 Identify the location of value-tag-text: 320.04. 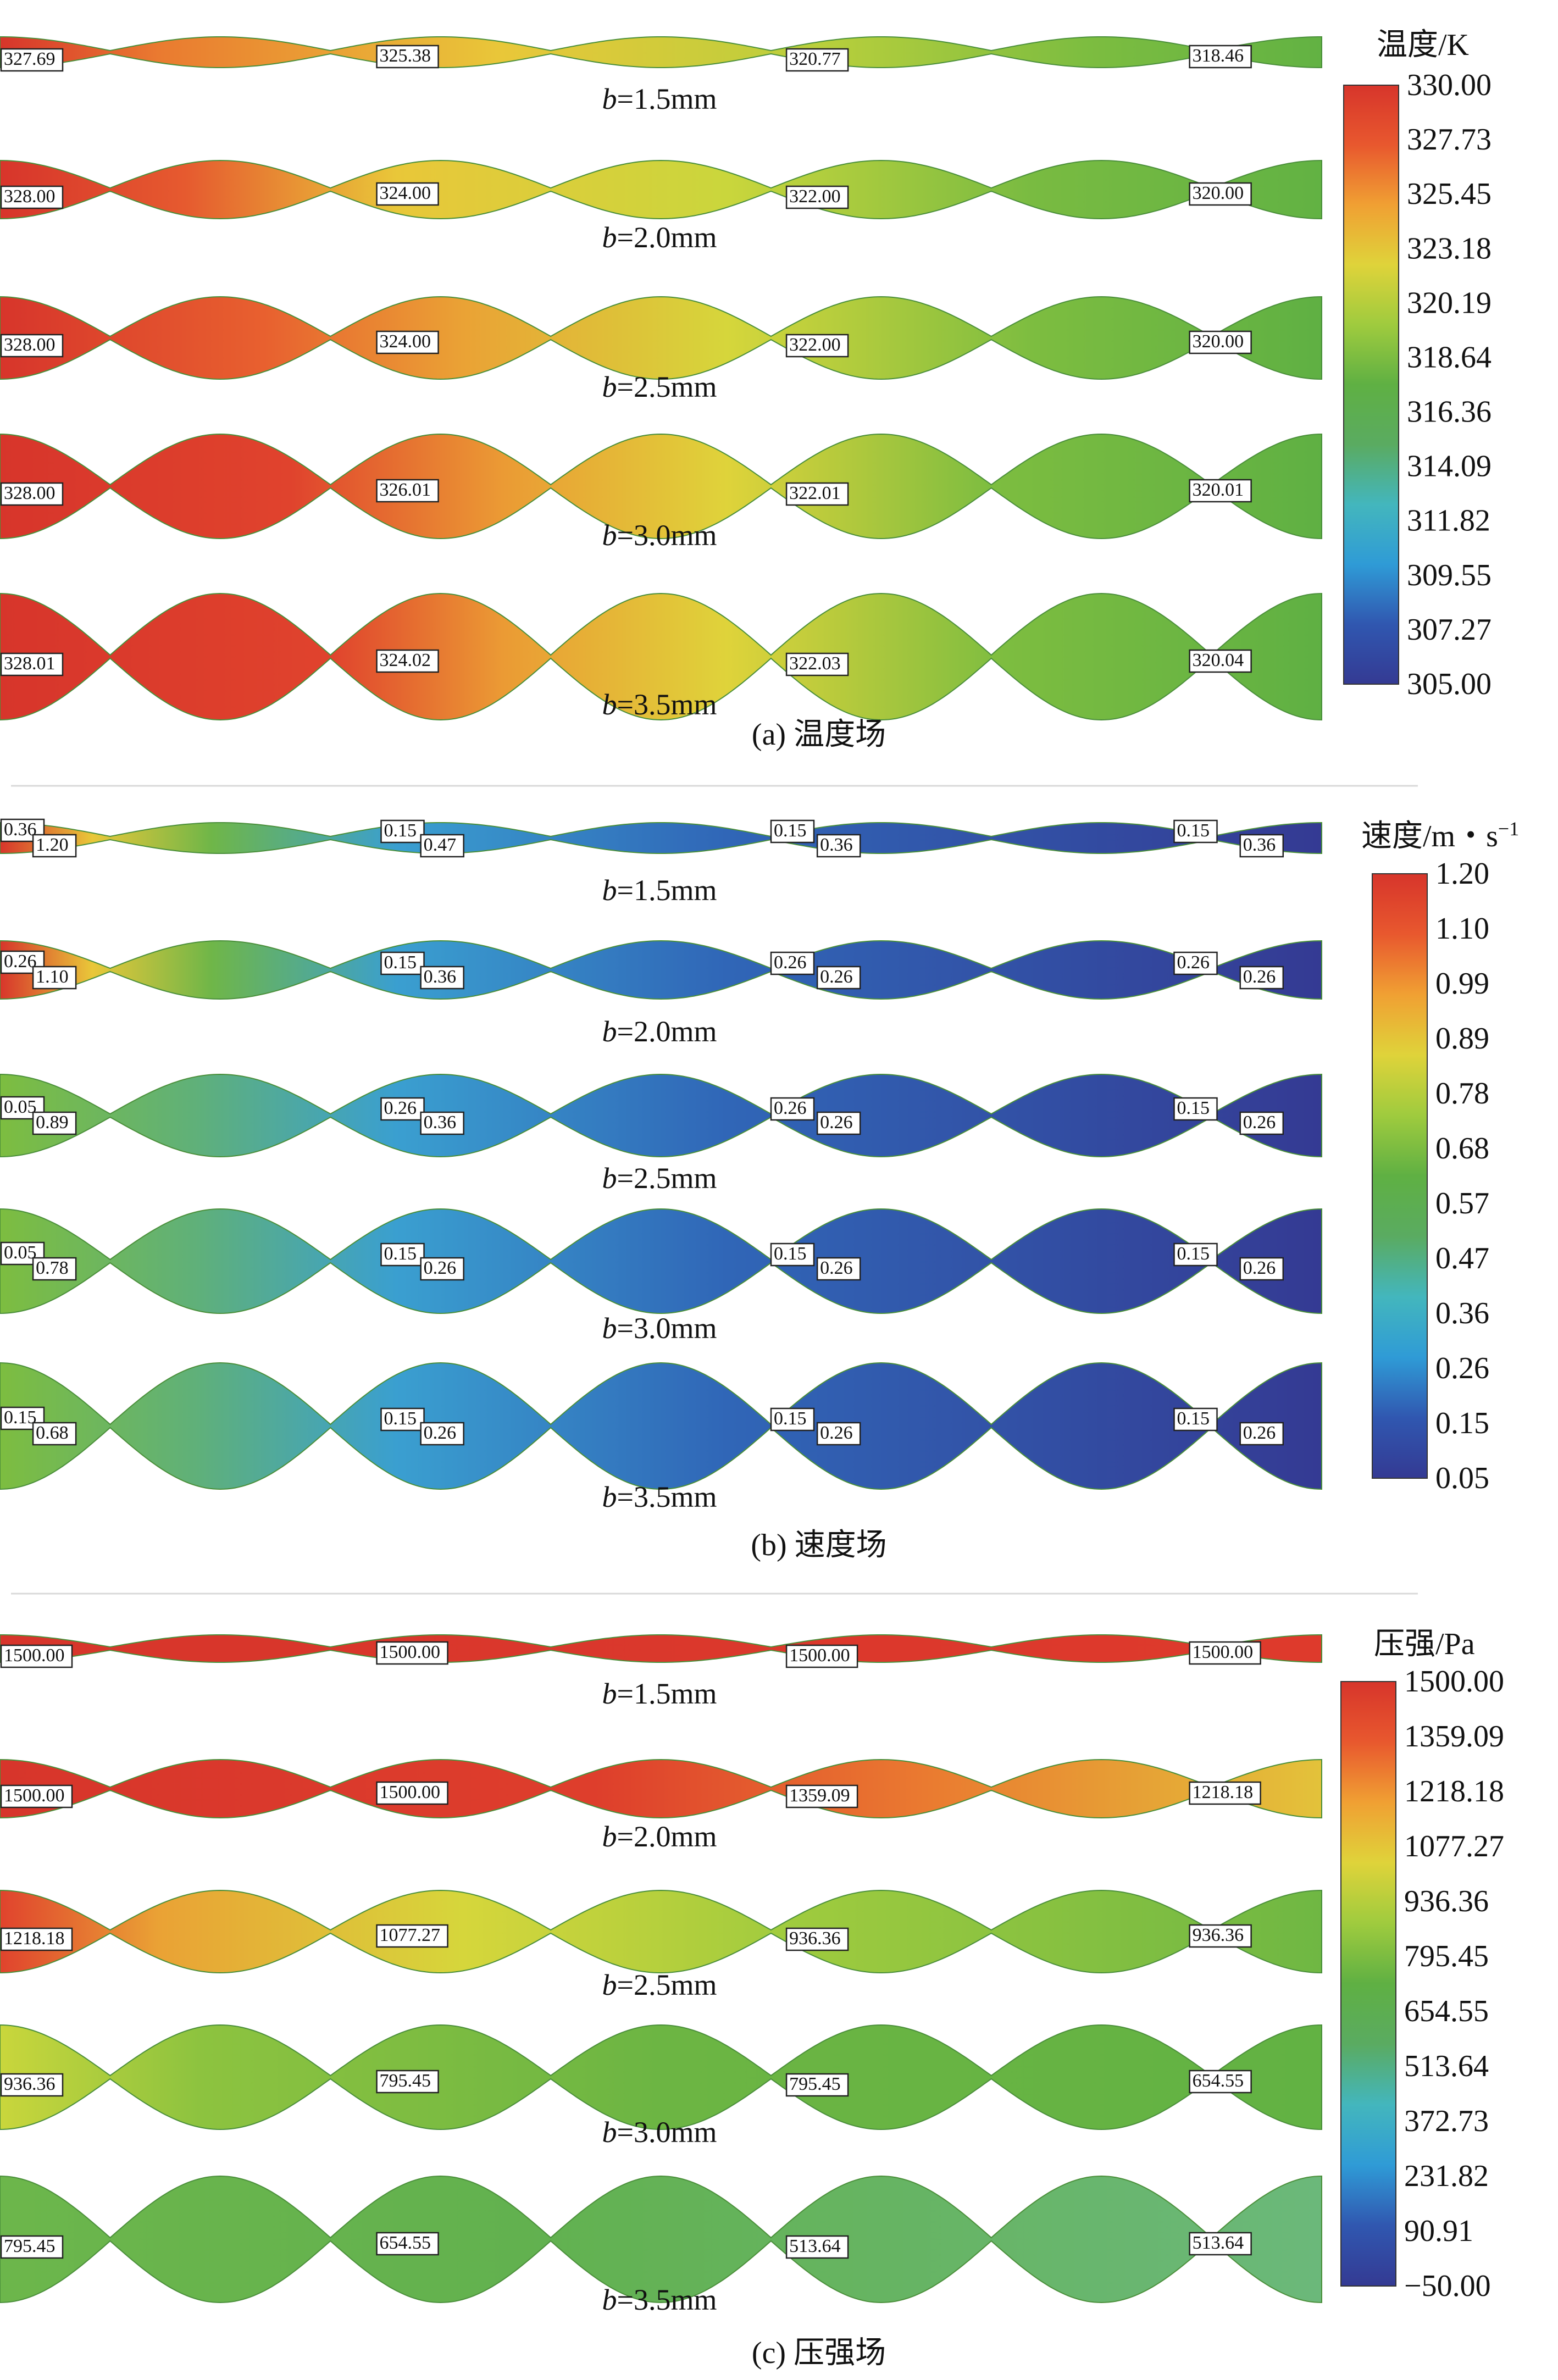
(1218, 660).